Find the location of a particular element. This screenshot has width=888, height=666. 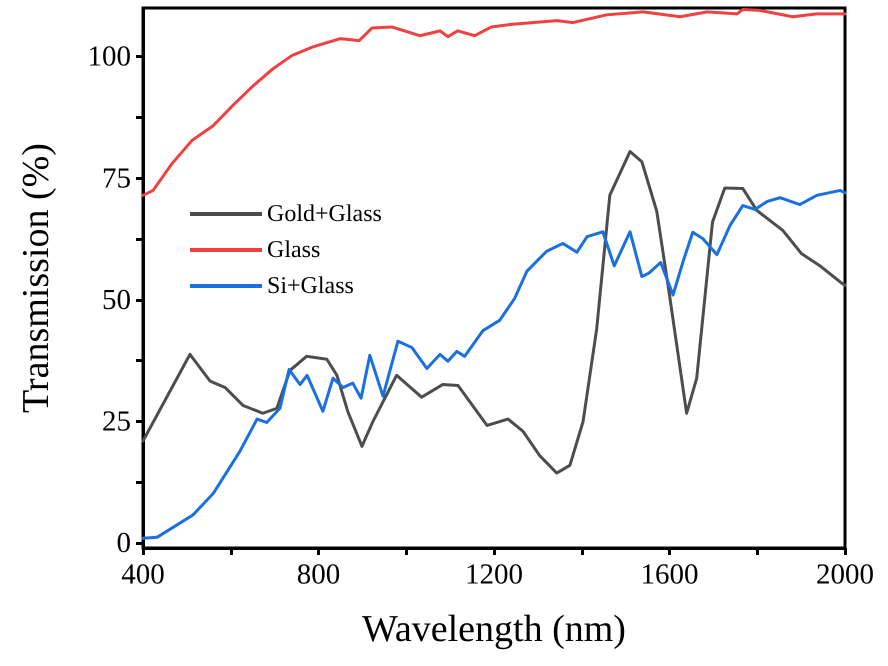

x-tick-label: 400 is located at coordinates (143, 574).